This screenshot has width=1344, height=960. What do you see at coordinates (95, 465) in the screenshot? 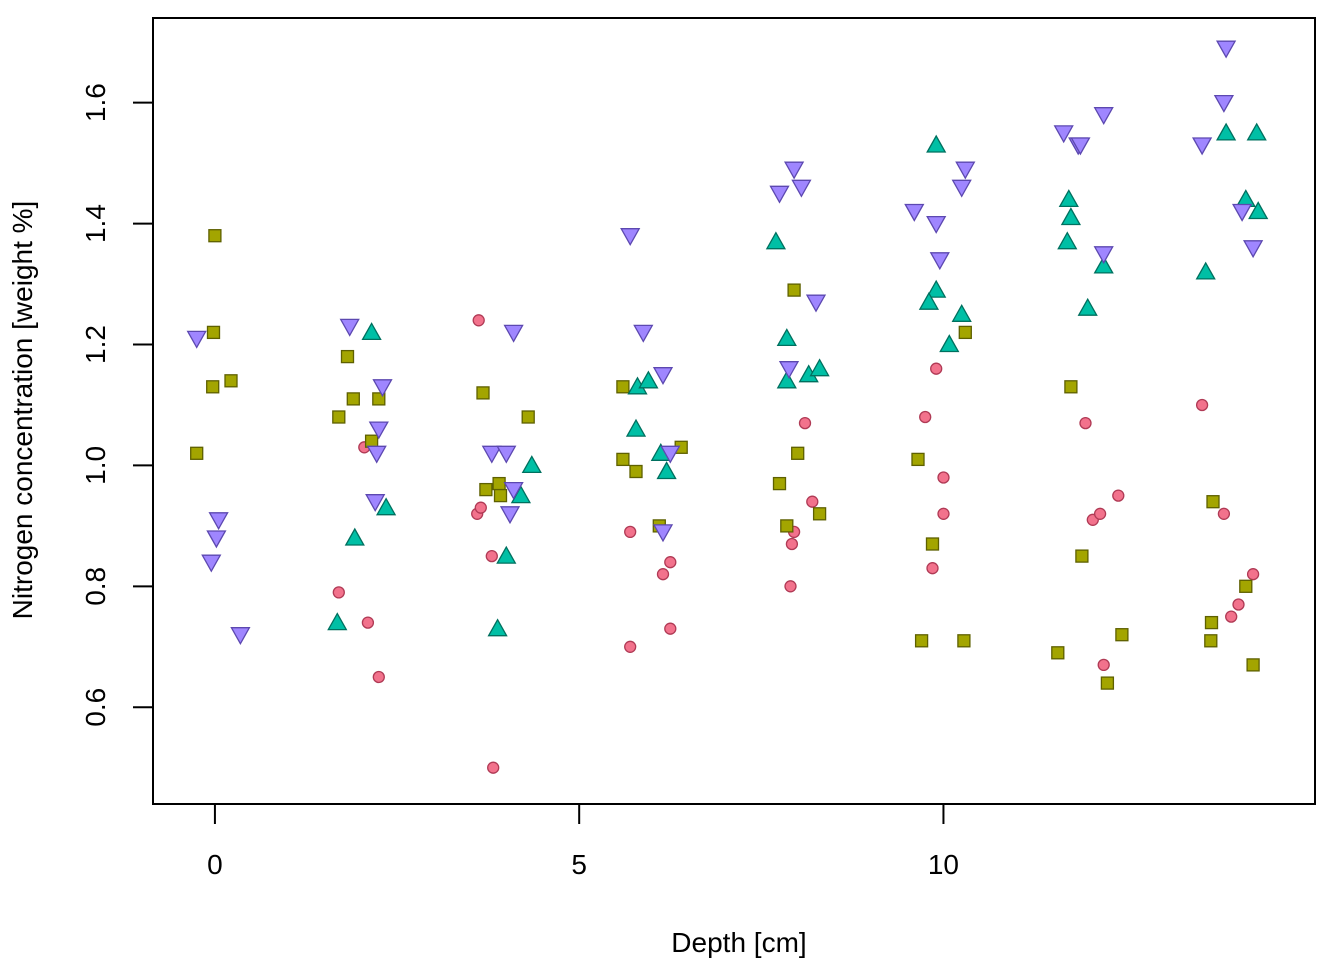
I see `y-tick-label-1.0: 1.0` at bounding box center [95, 465].